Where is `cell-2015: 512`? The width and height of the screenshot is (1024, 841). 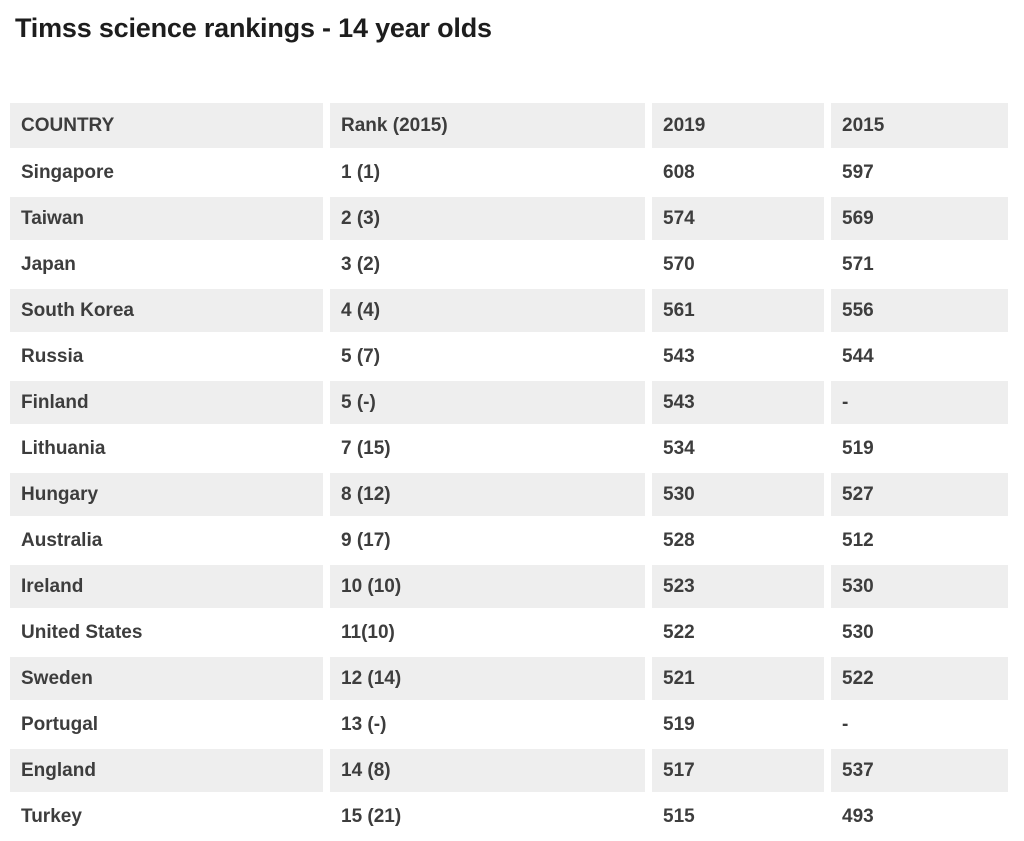
cell-2015: 512 is located at coordinates (858, 540).